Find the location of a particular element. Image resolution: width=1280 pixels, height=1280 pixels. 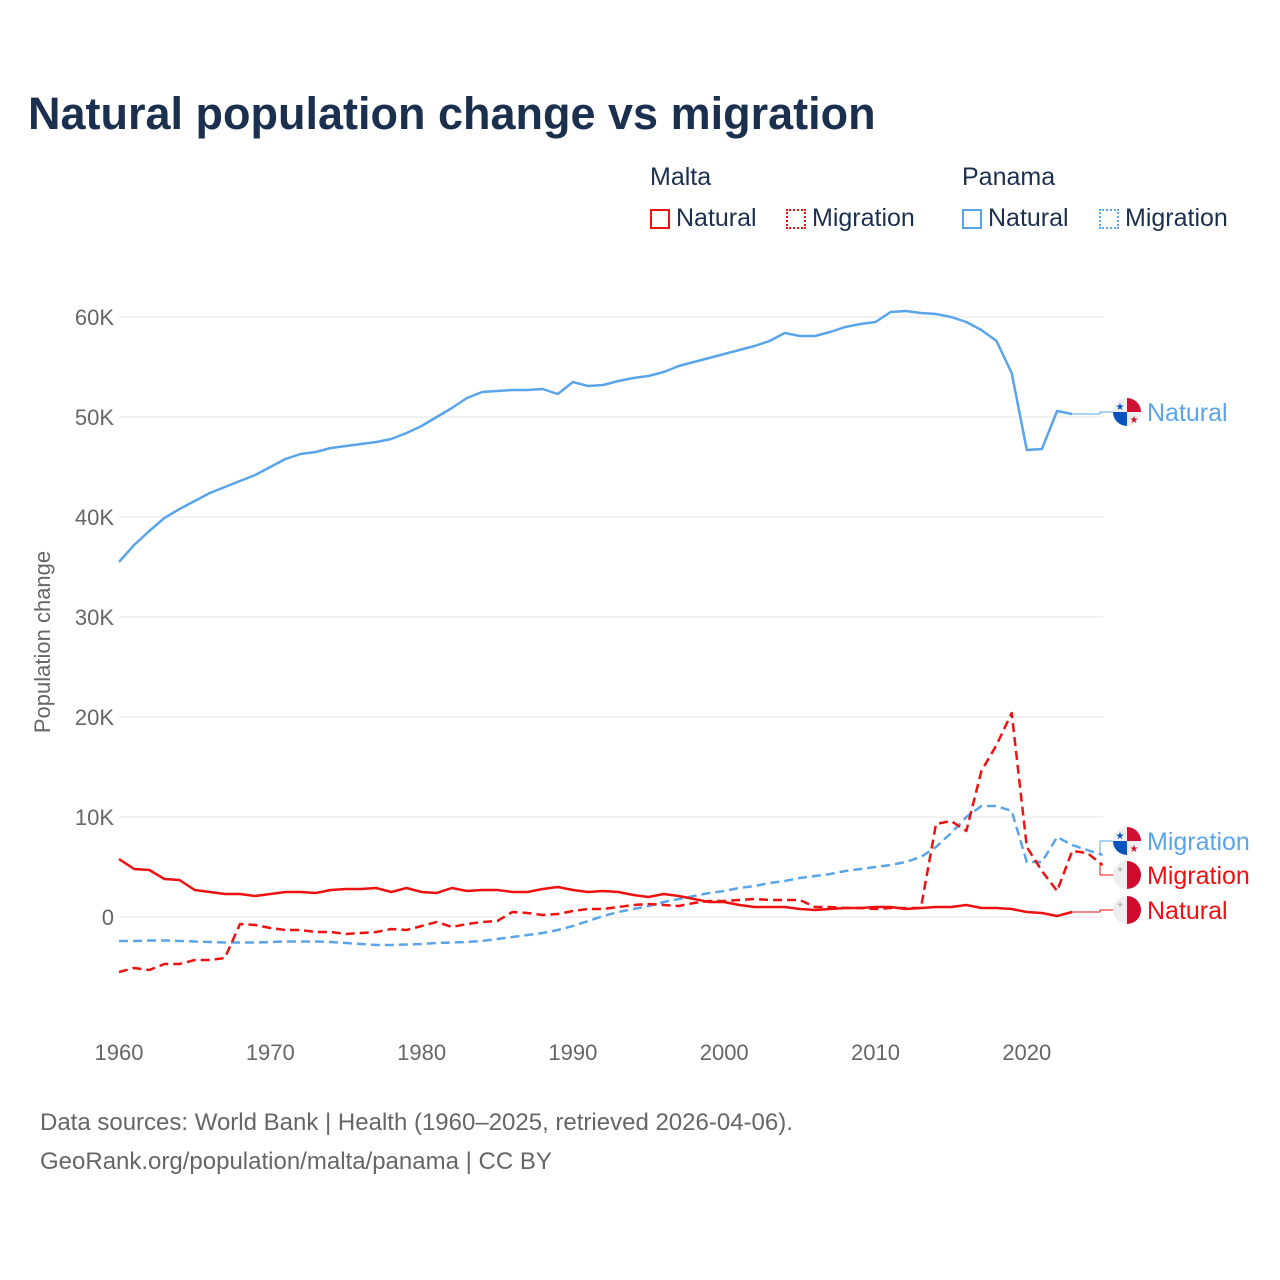

legend-group-panama: Panama is located at coordinates (1009, 177).